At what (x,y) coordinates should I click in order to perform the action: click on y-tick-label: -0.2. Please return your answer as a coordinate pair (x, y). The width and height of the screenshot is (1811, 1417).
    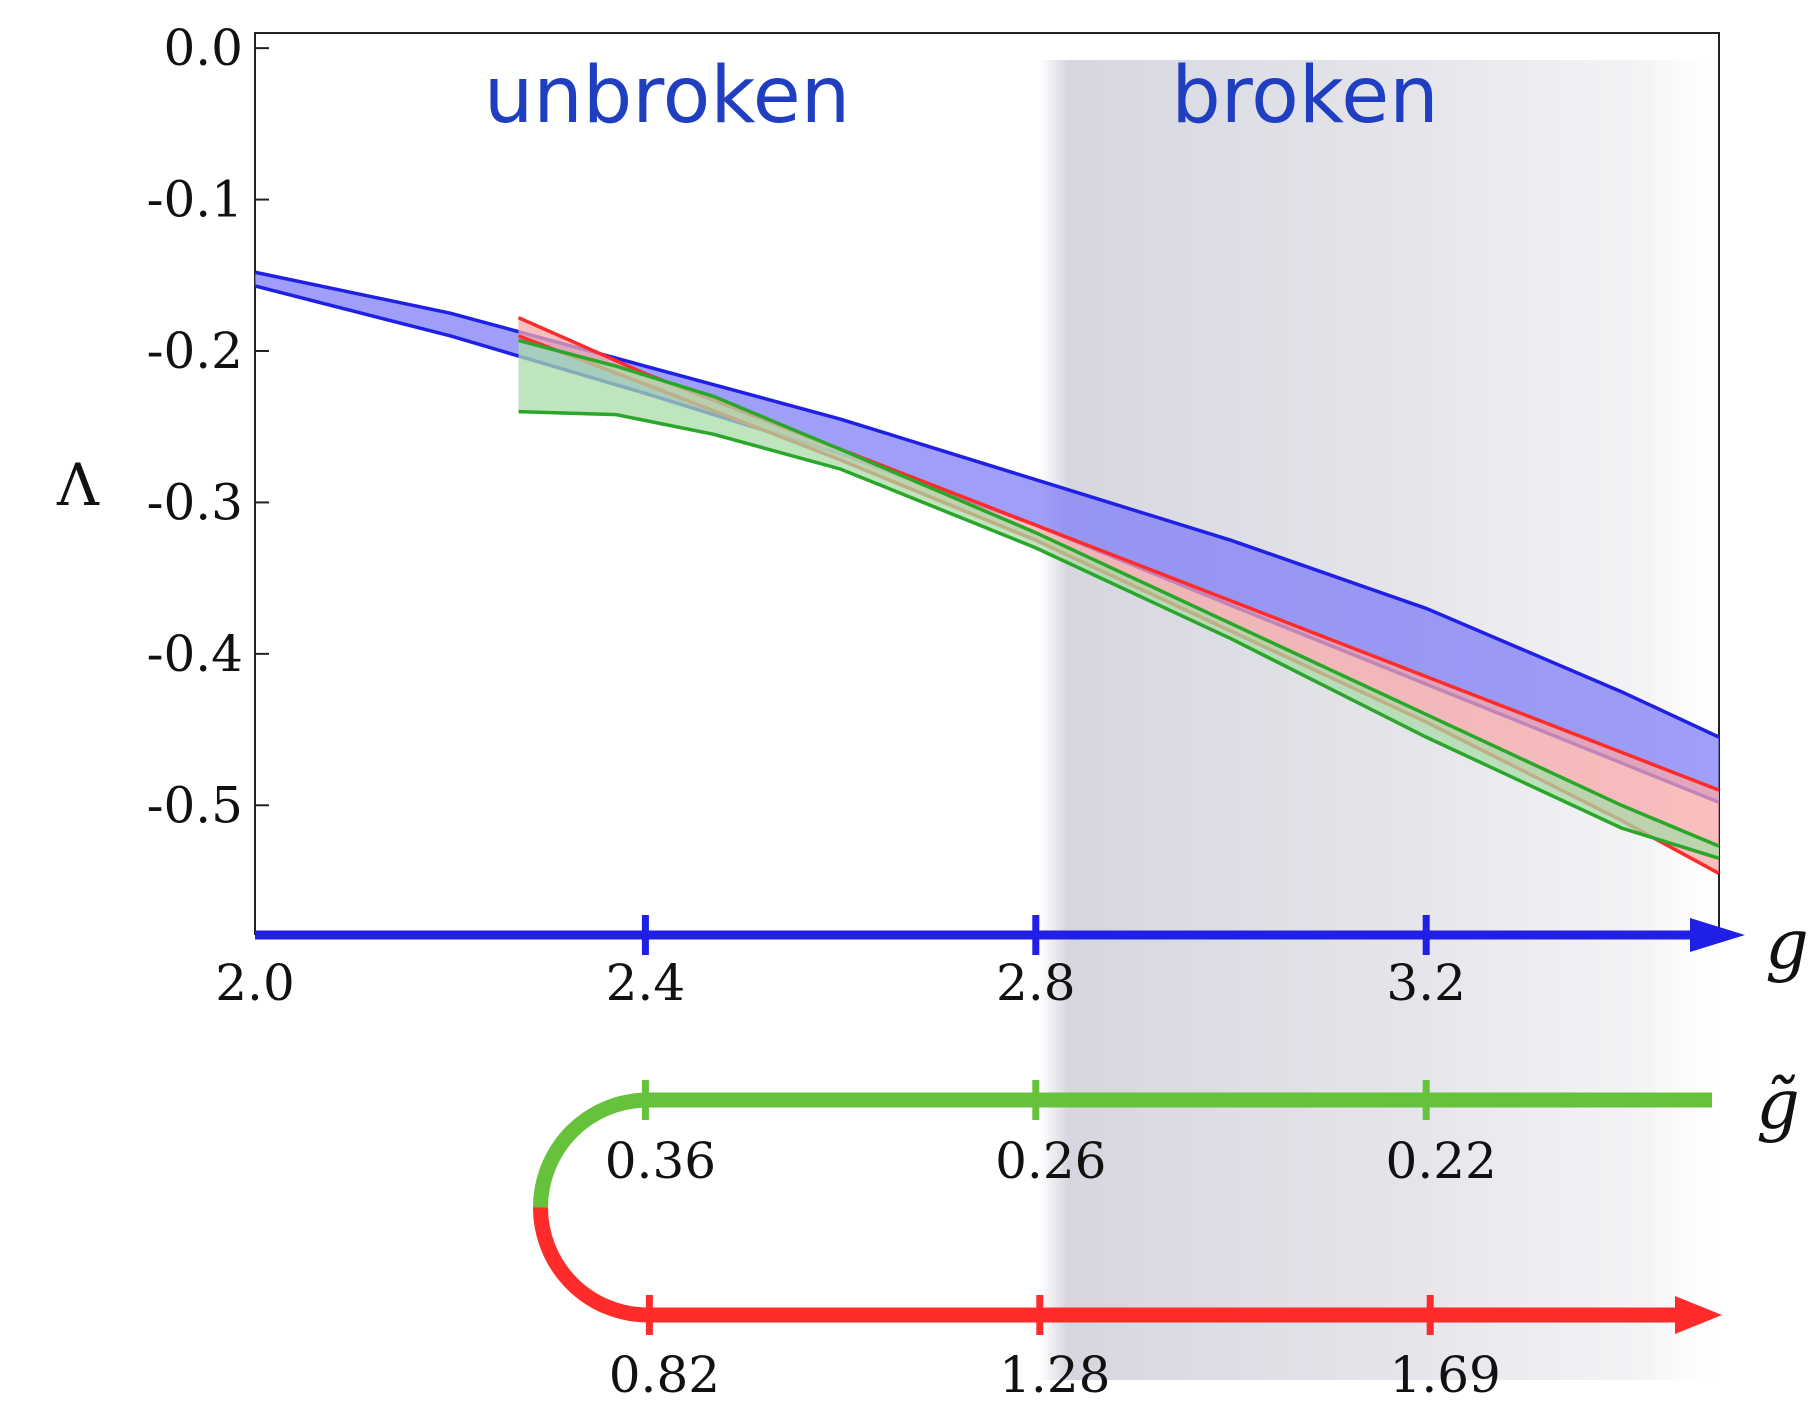
    Looking at the image, I should click on (195, 351).